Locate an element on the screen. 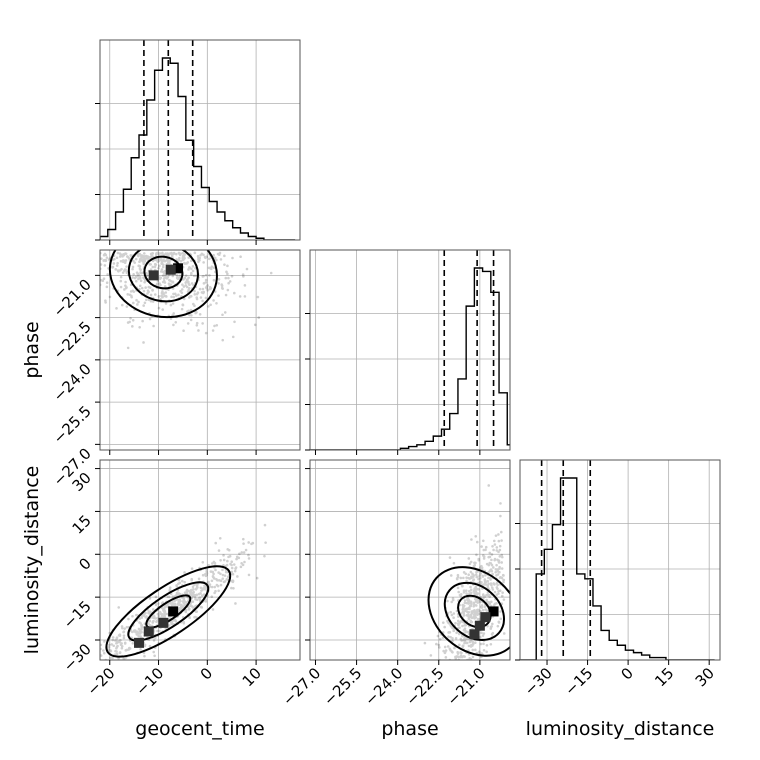  y-tick-label-phase: −21.0 is located at coordinates (72, 297).